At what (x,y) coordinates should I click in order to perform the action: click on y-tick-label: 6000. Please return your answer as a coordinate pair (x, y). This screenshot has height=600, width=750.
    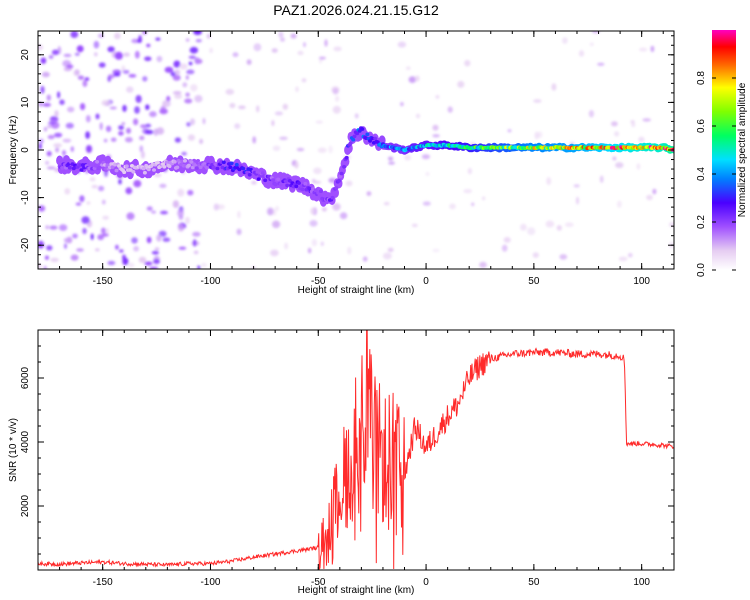
    Looking at the image, I should click on (25, 377).